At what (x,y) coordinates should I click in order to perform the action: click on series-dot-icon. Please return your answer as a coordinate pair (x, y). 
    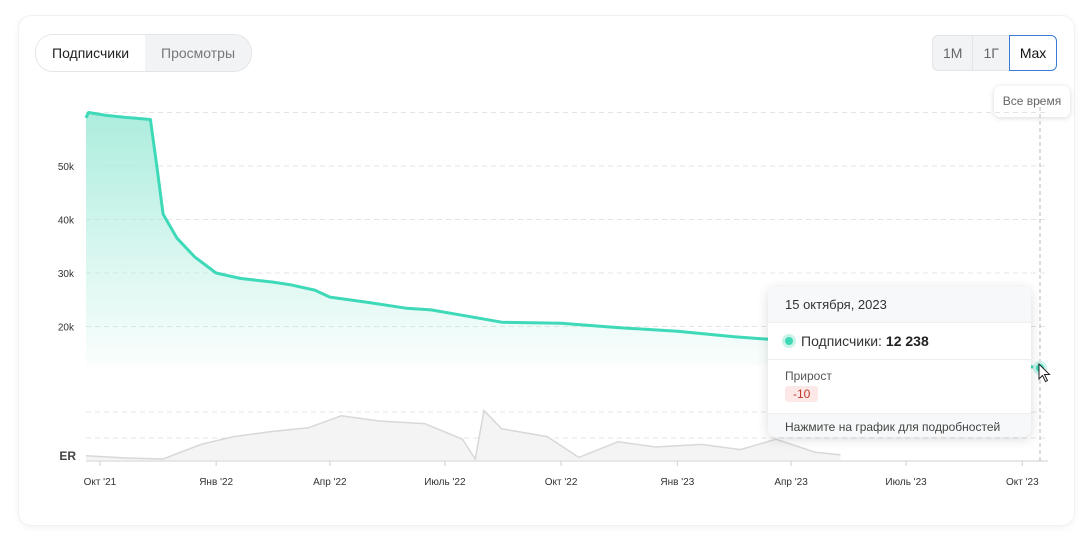
    Looking at the image, I should click on (789, 341).